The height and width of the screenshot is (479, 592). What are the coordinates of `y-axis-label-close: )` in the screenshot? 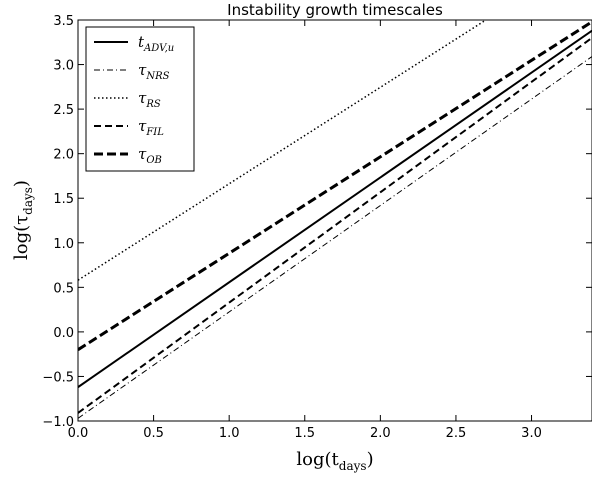 It's located at (21, 183).